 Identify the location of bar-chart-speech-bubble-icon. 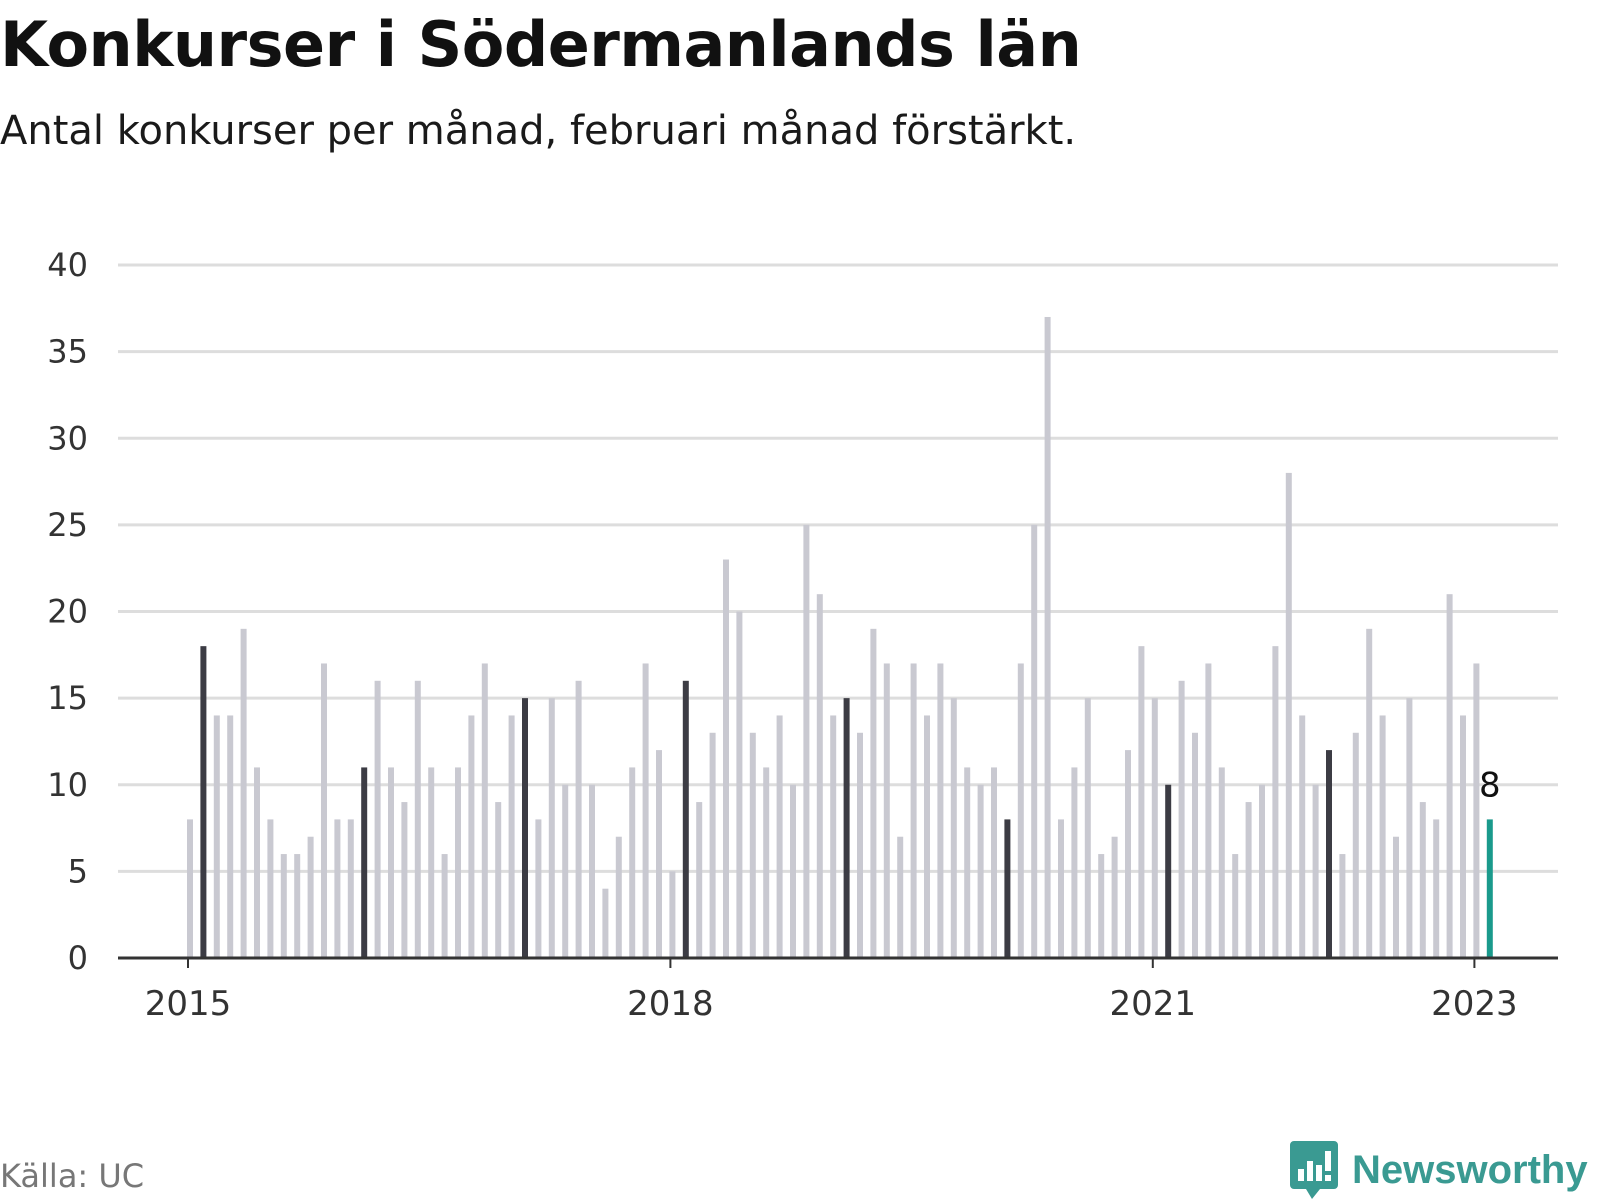
(1314, 1170).